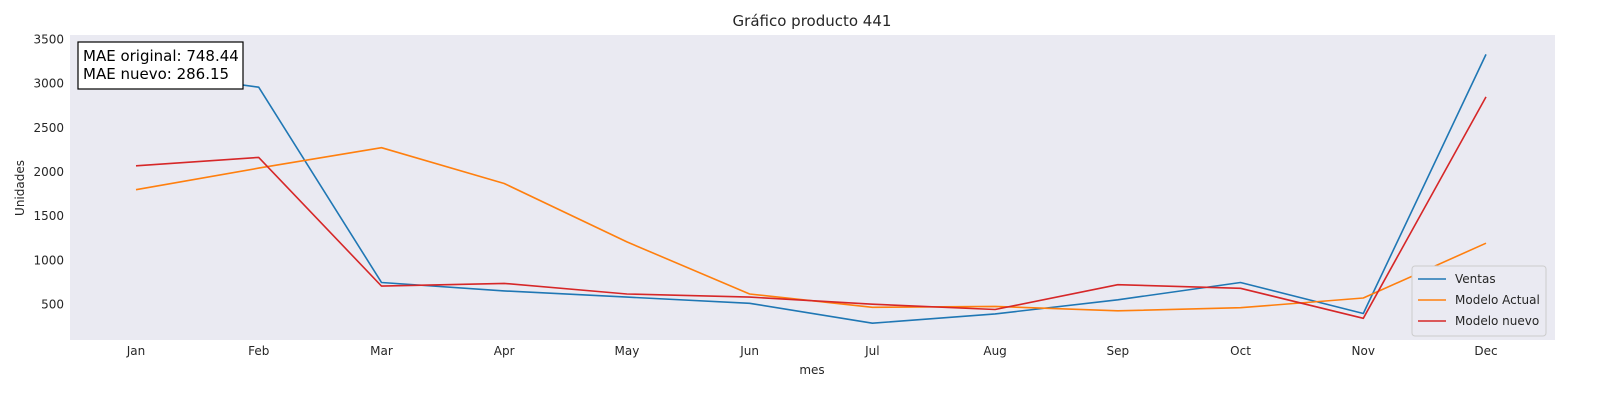 This screenshot has width=1600, height=400. Describe the element at coordinates (1240, 351) in the screenshot. I see `x-tick-label: Oct` at that location.